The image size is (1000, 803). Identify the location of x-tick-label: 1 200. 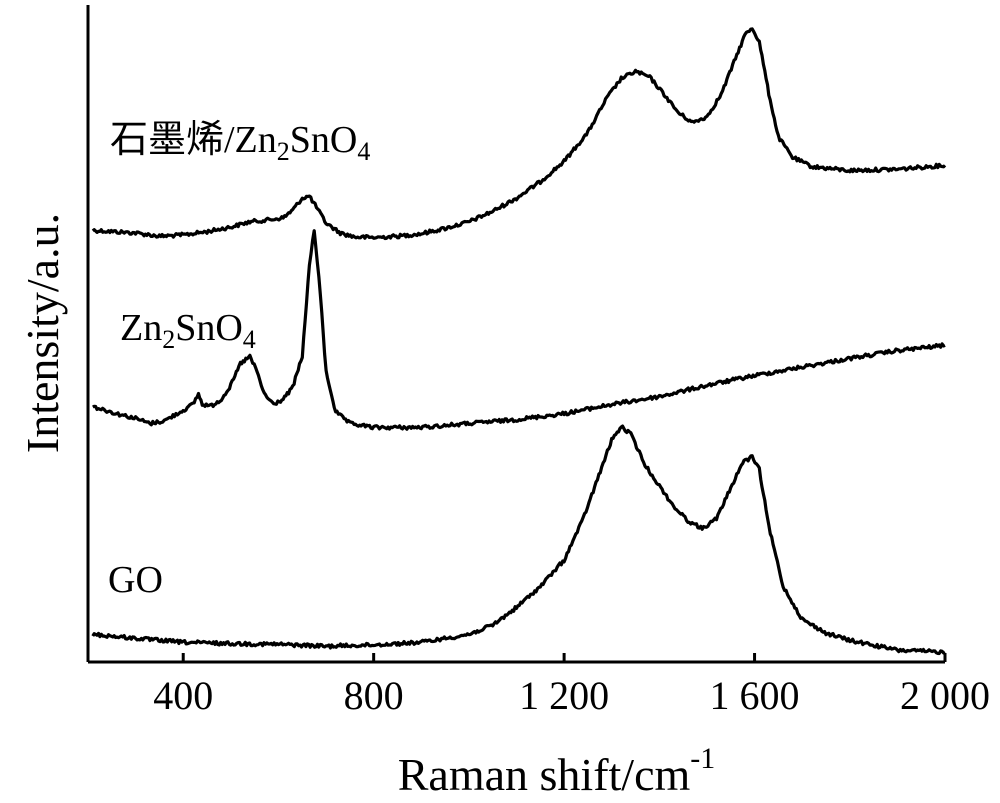
(564, 695).